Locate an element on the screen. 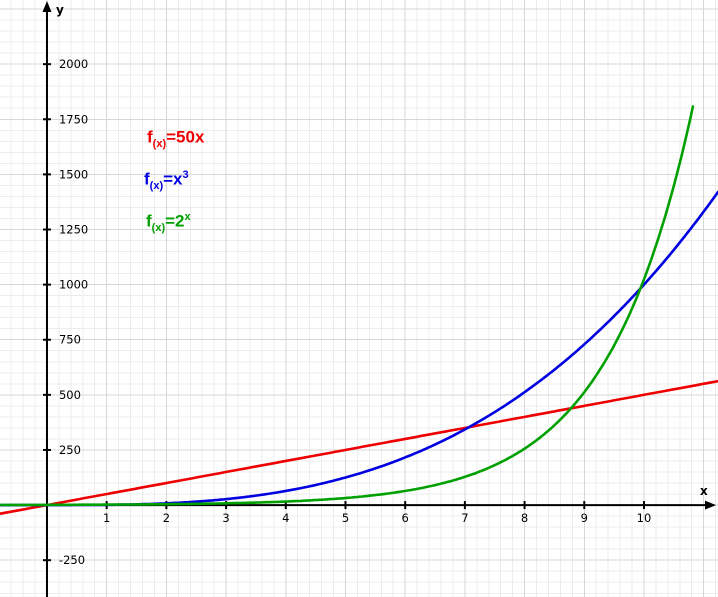 This screenshot has width=718, height=597. legend-fx3-prefix: f is located at coordinates (147, 179).